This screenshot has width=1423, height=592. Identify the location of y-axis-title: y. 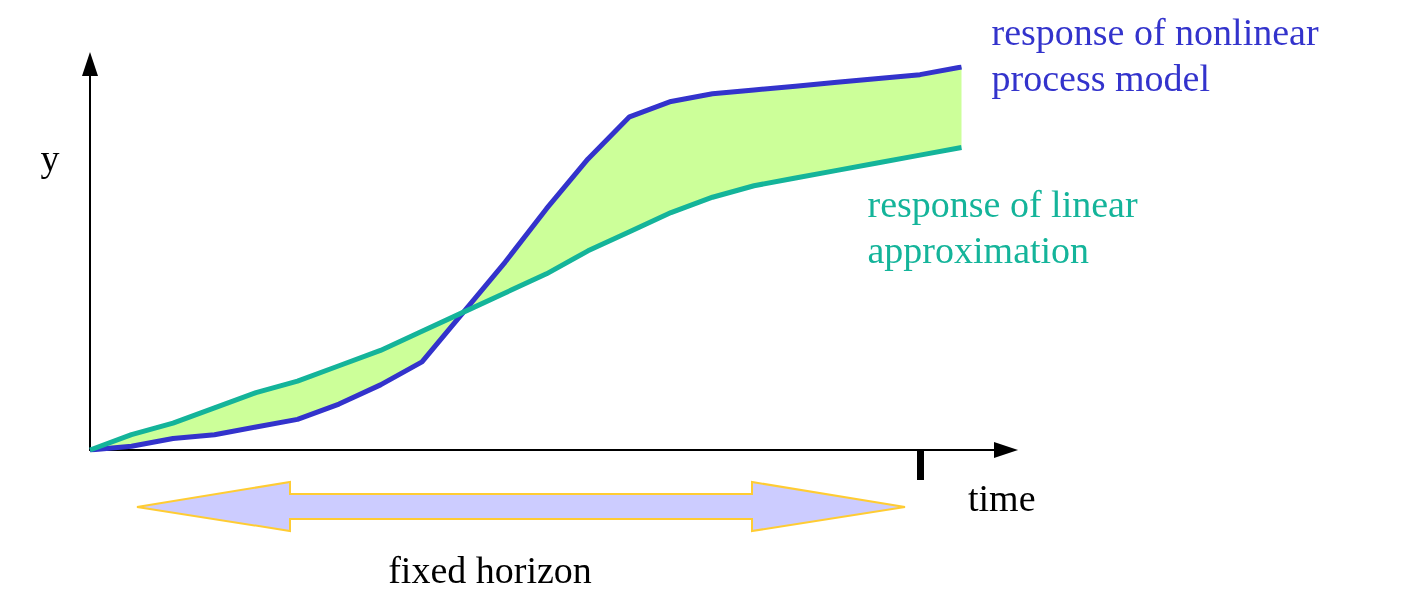
(50, 158).